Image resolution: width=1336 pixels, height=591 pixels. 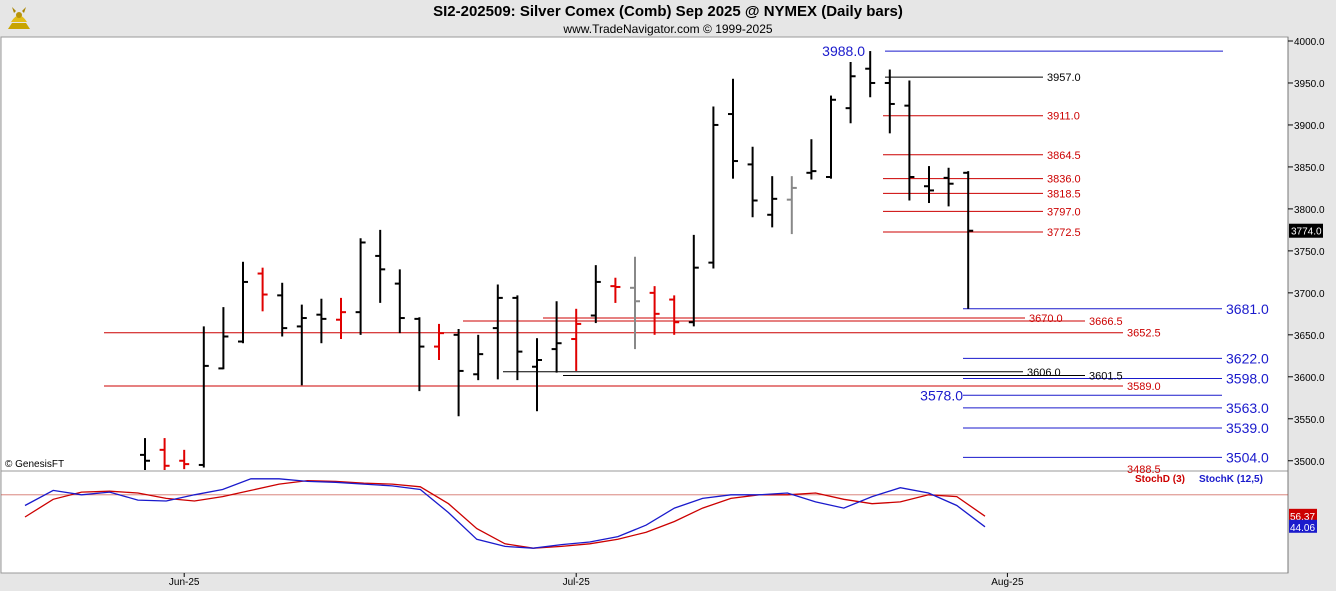 I want to click on support-level-label: 3578.0, so click(x=941, y=395).